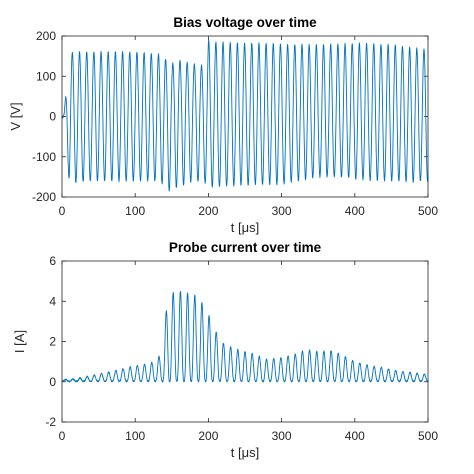 This screenshot has width=474, height=474. What do you see at coordinates (15, 116) in the screenshot?
I see `y-axis-label: V [V]` at bounding box center [15, 116].